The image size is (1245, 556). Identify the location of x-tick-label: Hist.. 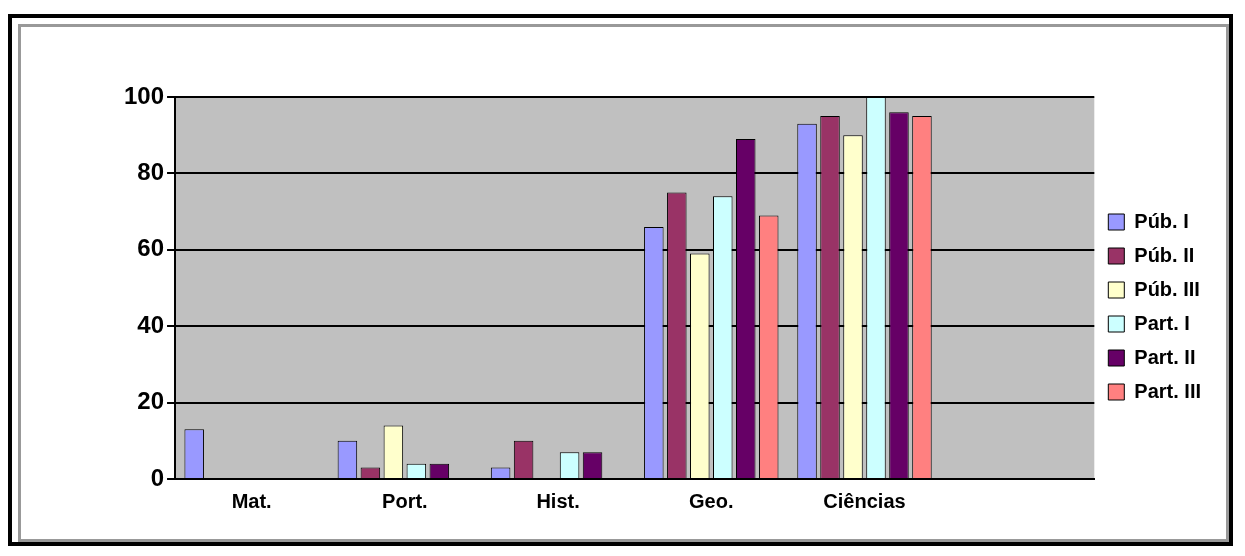
(558, 500).